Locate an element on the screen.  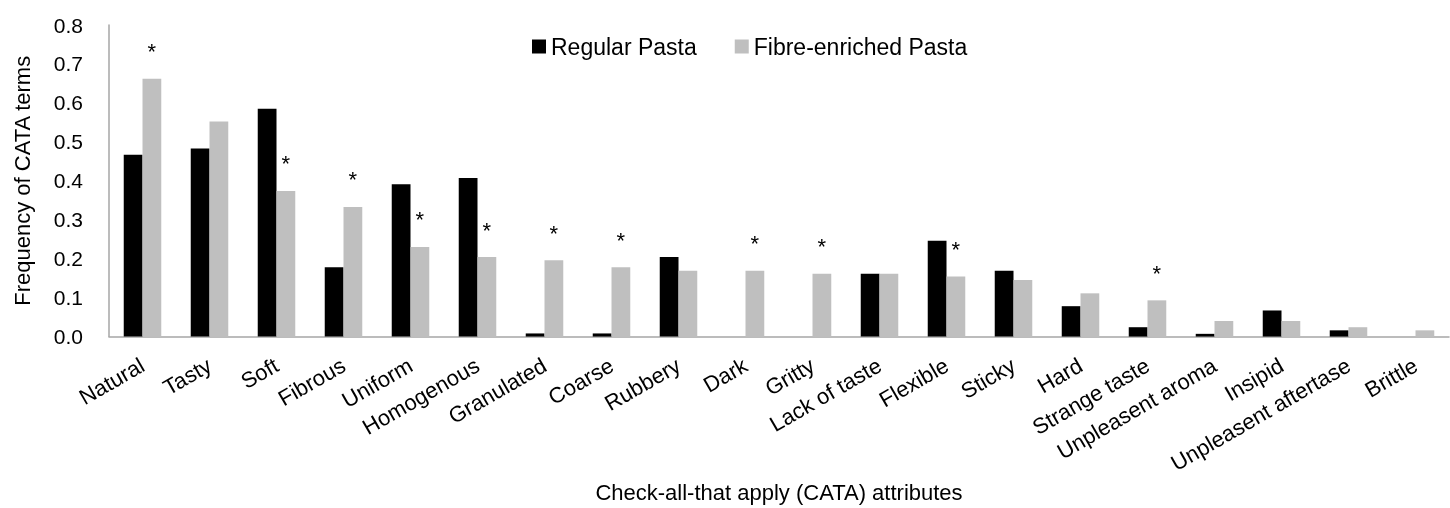
y-axis-title: Frequency of CATA terms is located at coordinates (22, 180).